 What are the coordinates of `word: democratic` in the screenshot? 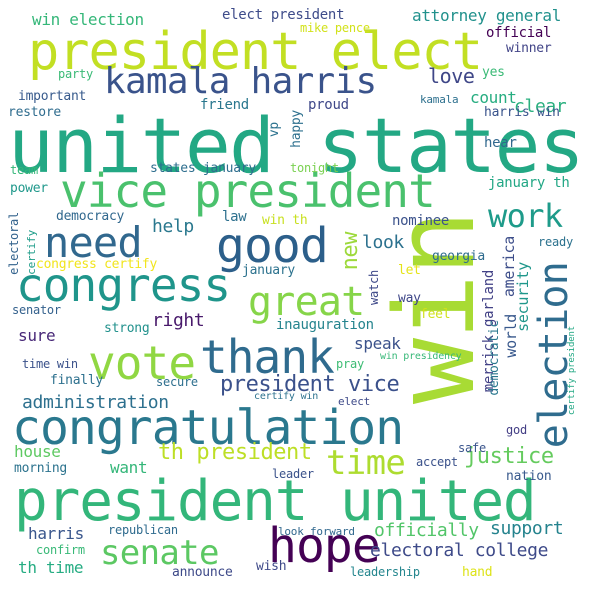 It's located at (494, 358).